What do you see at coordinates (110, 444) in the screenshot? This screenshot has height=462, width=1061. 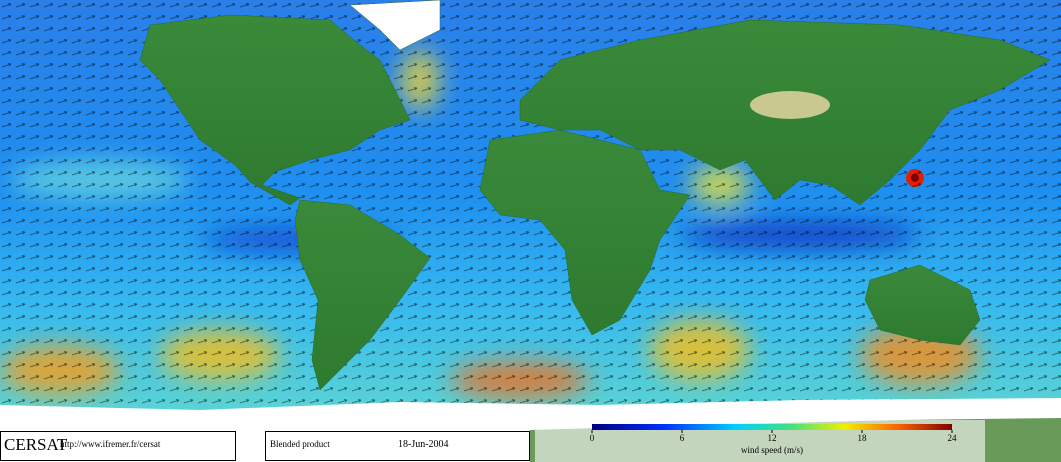 I see `url: http://www.ifremer.fr/cersat` at bounding box center [110, 444].